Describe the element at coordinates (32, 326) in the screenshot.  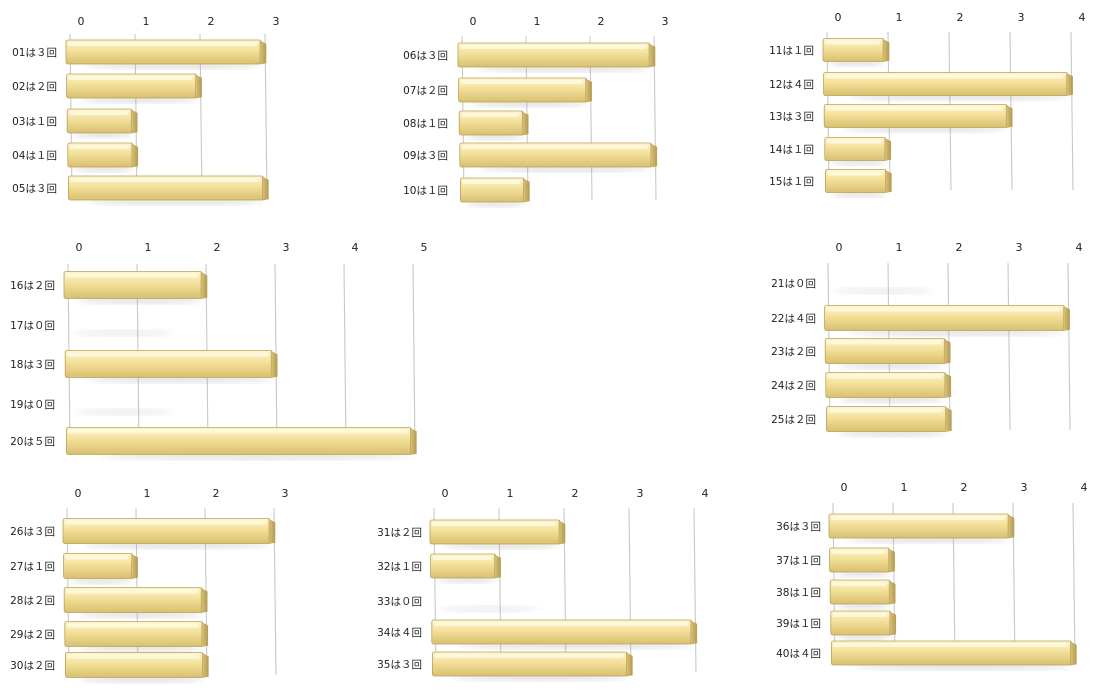
I see `category-label: 17は０回` at that location.